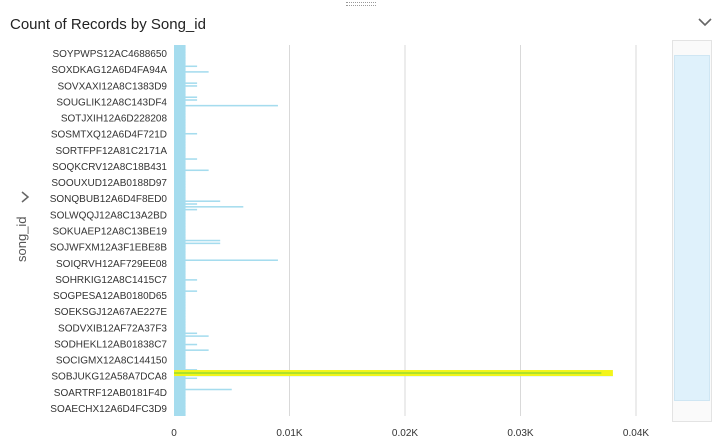  Describe the element at coordinates (111, 102) in the screenshot. I see `y-tick-label: SOUGLIK12A8C143DF4` at that location.